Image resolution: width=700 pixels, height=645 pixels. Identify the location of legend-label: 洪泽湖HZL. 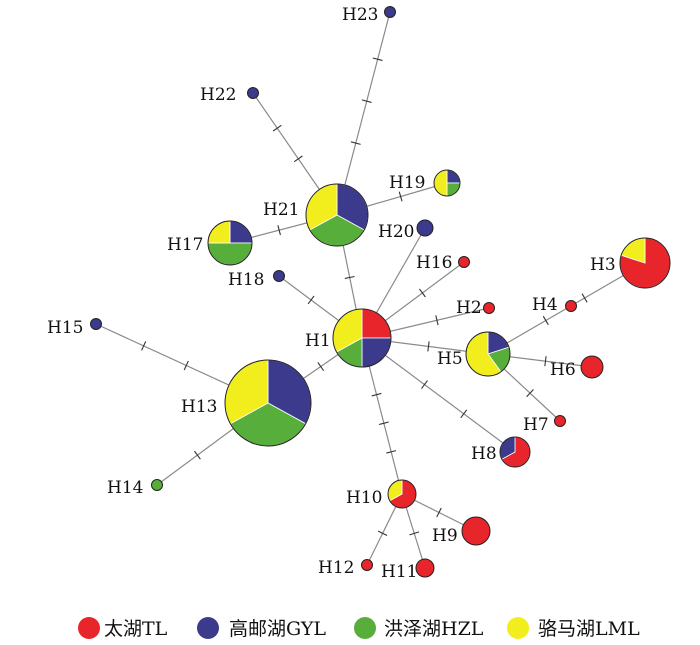
(434, 629).